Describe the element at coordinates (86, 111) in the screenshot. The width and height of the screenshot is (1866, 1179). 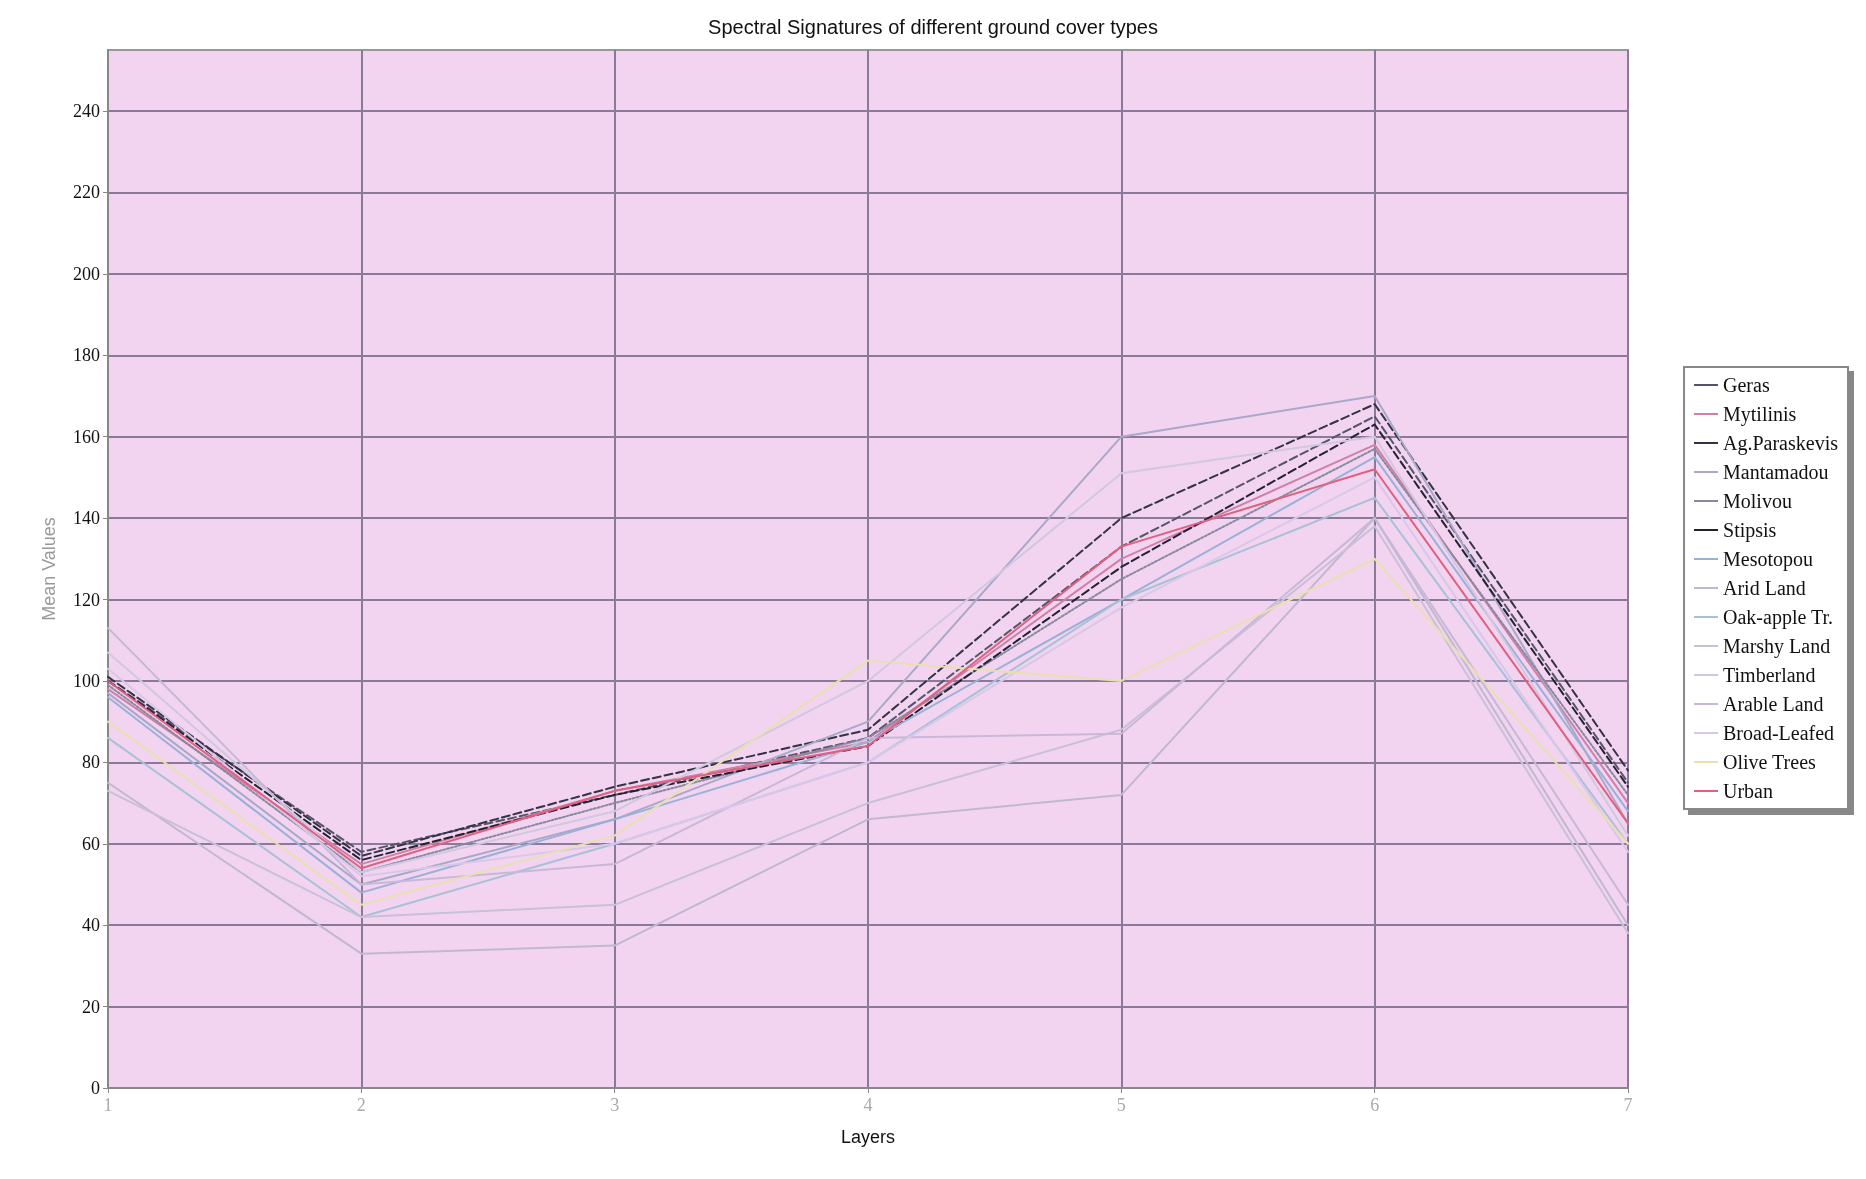
I see `y-tick-label: 240` at that location.